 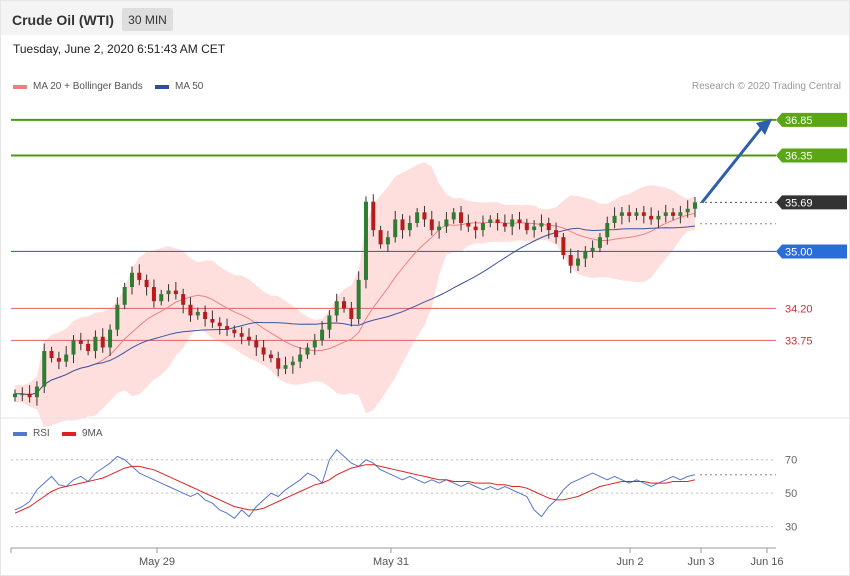 What do you see at coordinates (41, 433) in the screenshot?
I see `legend-rsi-label: RSI` at bounding box center [41, 433].